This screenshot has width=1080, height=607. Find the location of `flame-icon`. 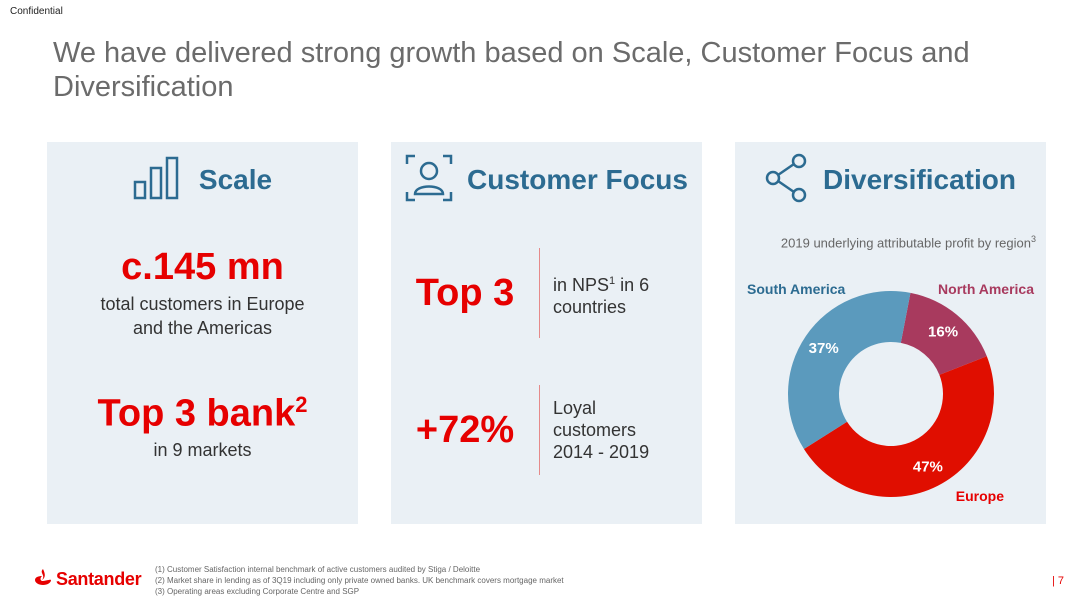

flame-icon is located at coordinates (43, 579).